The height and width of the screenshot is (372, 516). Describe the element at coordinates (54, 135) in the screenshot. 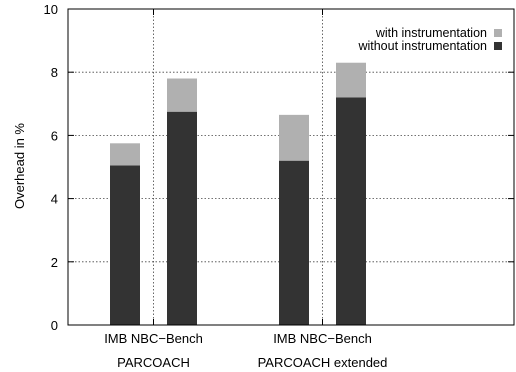

I see `y-tick-label: 6` at that location.